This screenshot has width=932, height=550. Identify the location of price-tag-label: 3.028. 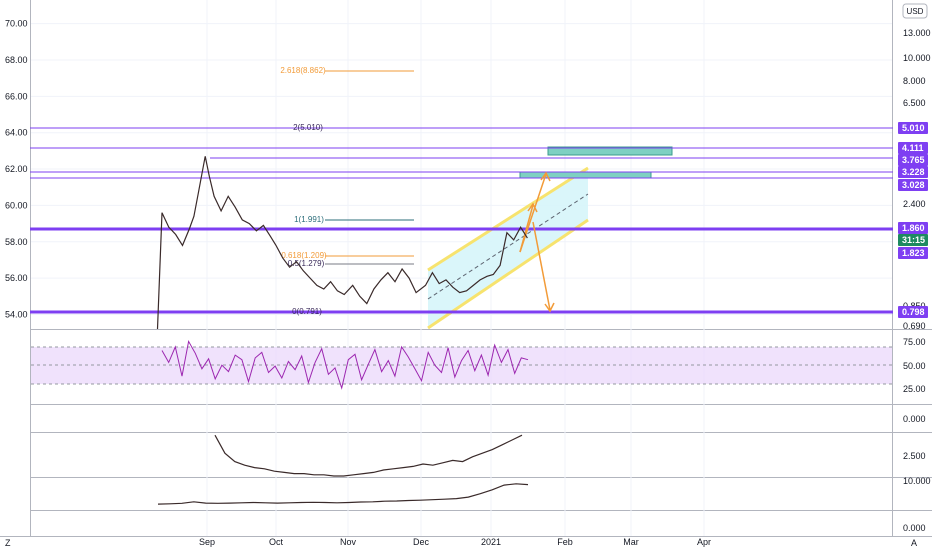
(913, 185).